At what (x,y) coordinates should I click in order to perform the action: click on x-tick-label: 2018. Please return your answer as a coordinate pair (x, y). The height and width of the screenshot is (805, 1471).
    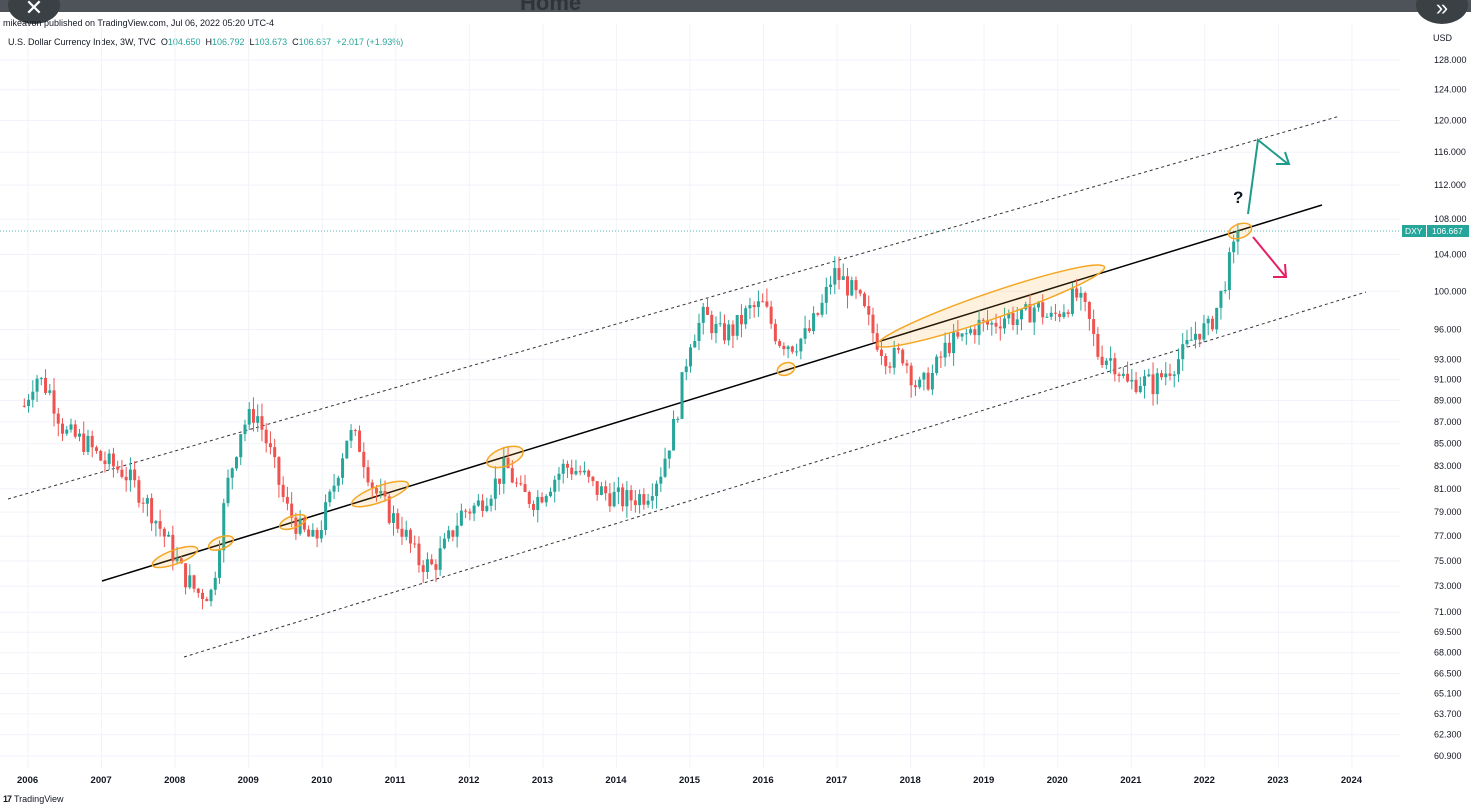
    Looking at the image, I should click on (910, 780).